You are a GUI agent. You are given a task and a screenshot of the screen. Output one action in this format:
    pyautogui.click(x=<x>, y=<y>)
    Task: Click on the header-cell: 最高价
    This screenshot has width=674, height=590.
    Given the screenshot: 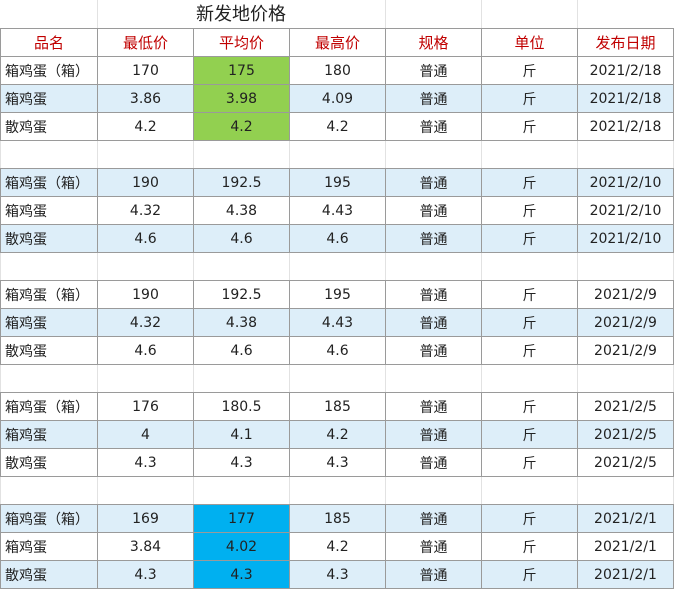 What is the action you would take?
    pyautogui.click(x=337, y=42)
    